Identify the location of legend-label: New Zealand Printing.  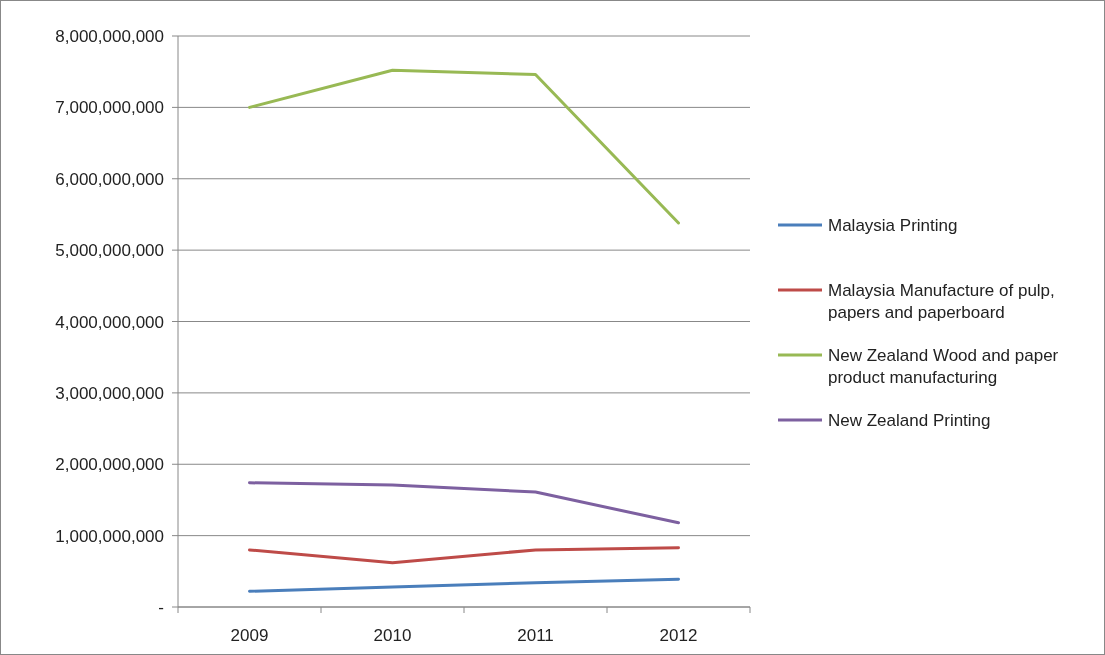
(909, 420).